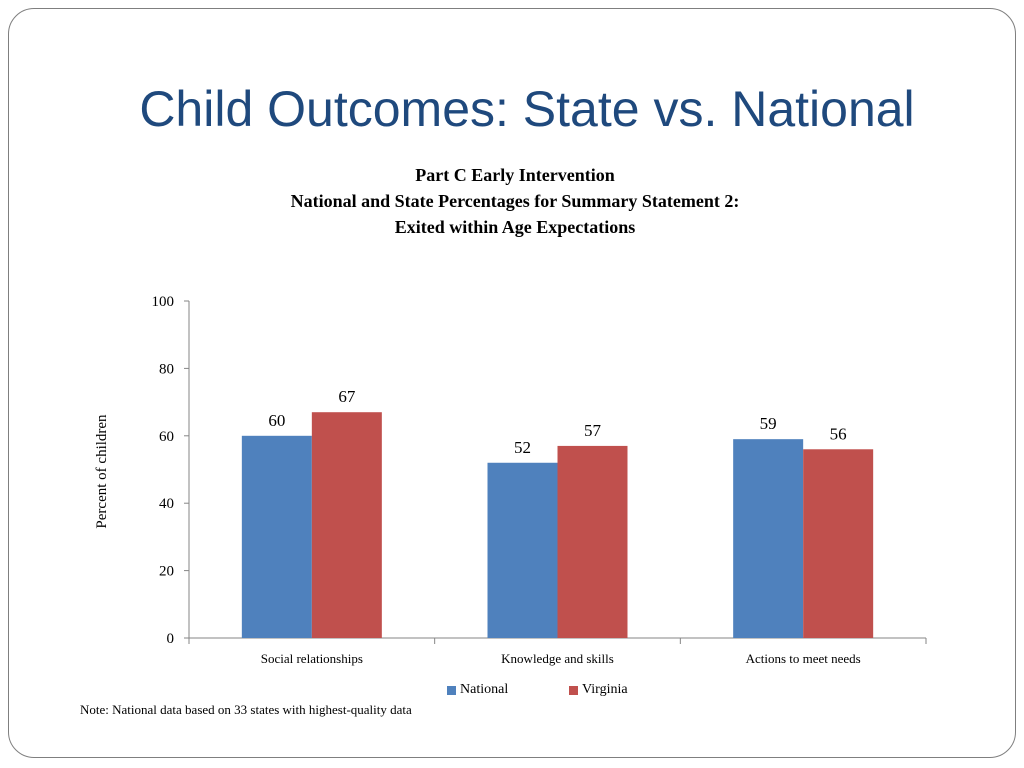  Describe the element at coordinates (605, 689) in the screenshot. I see `legend-label-virginia: Virginia` at that location.